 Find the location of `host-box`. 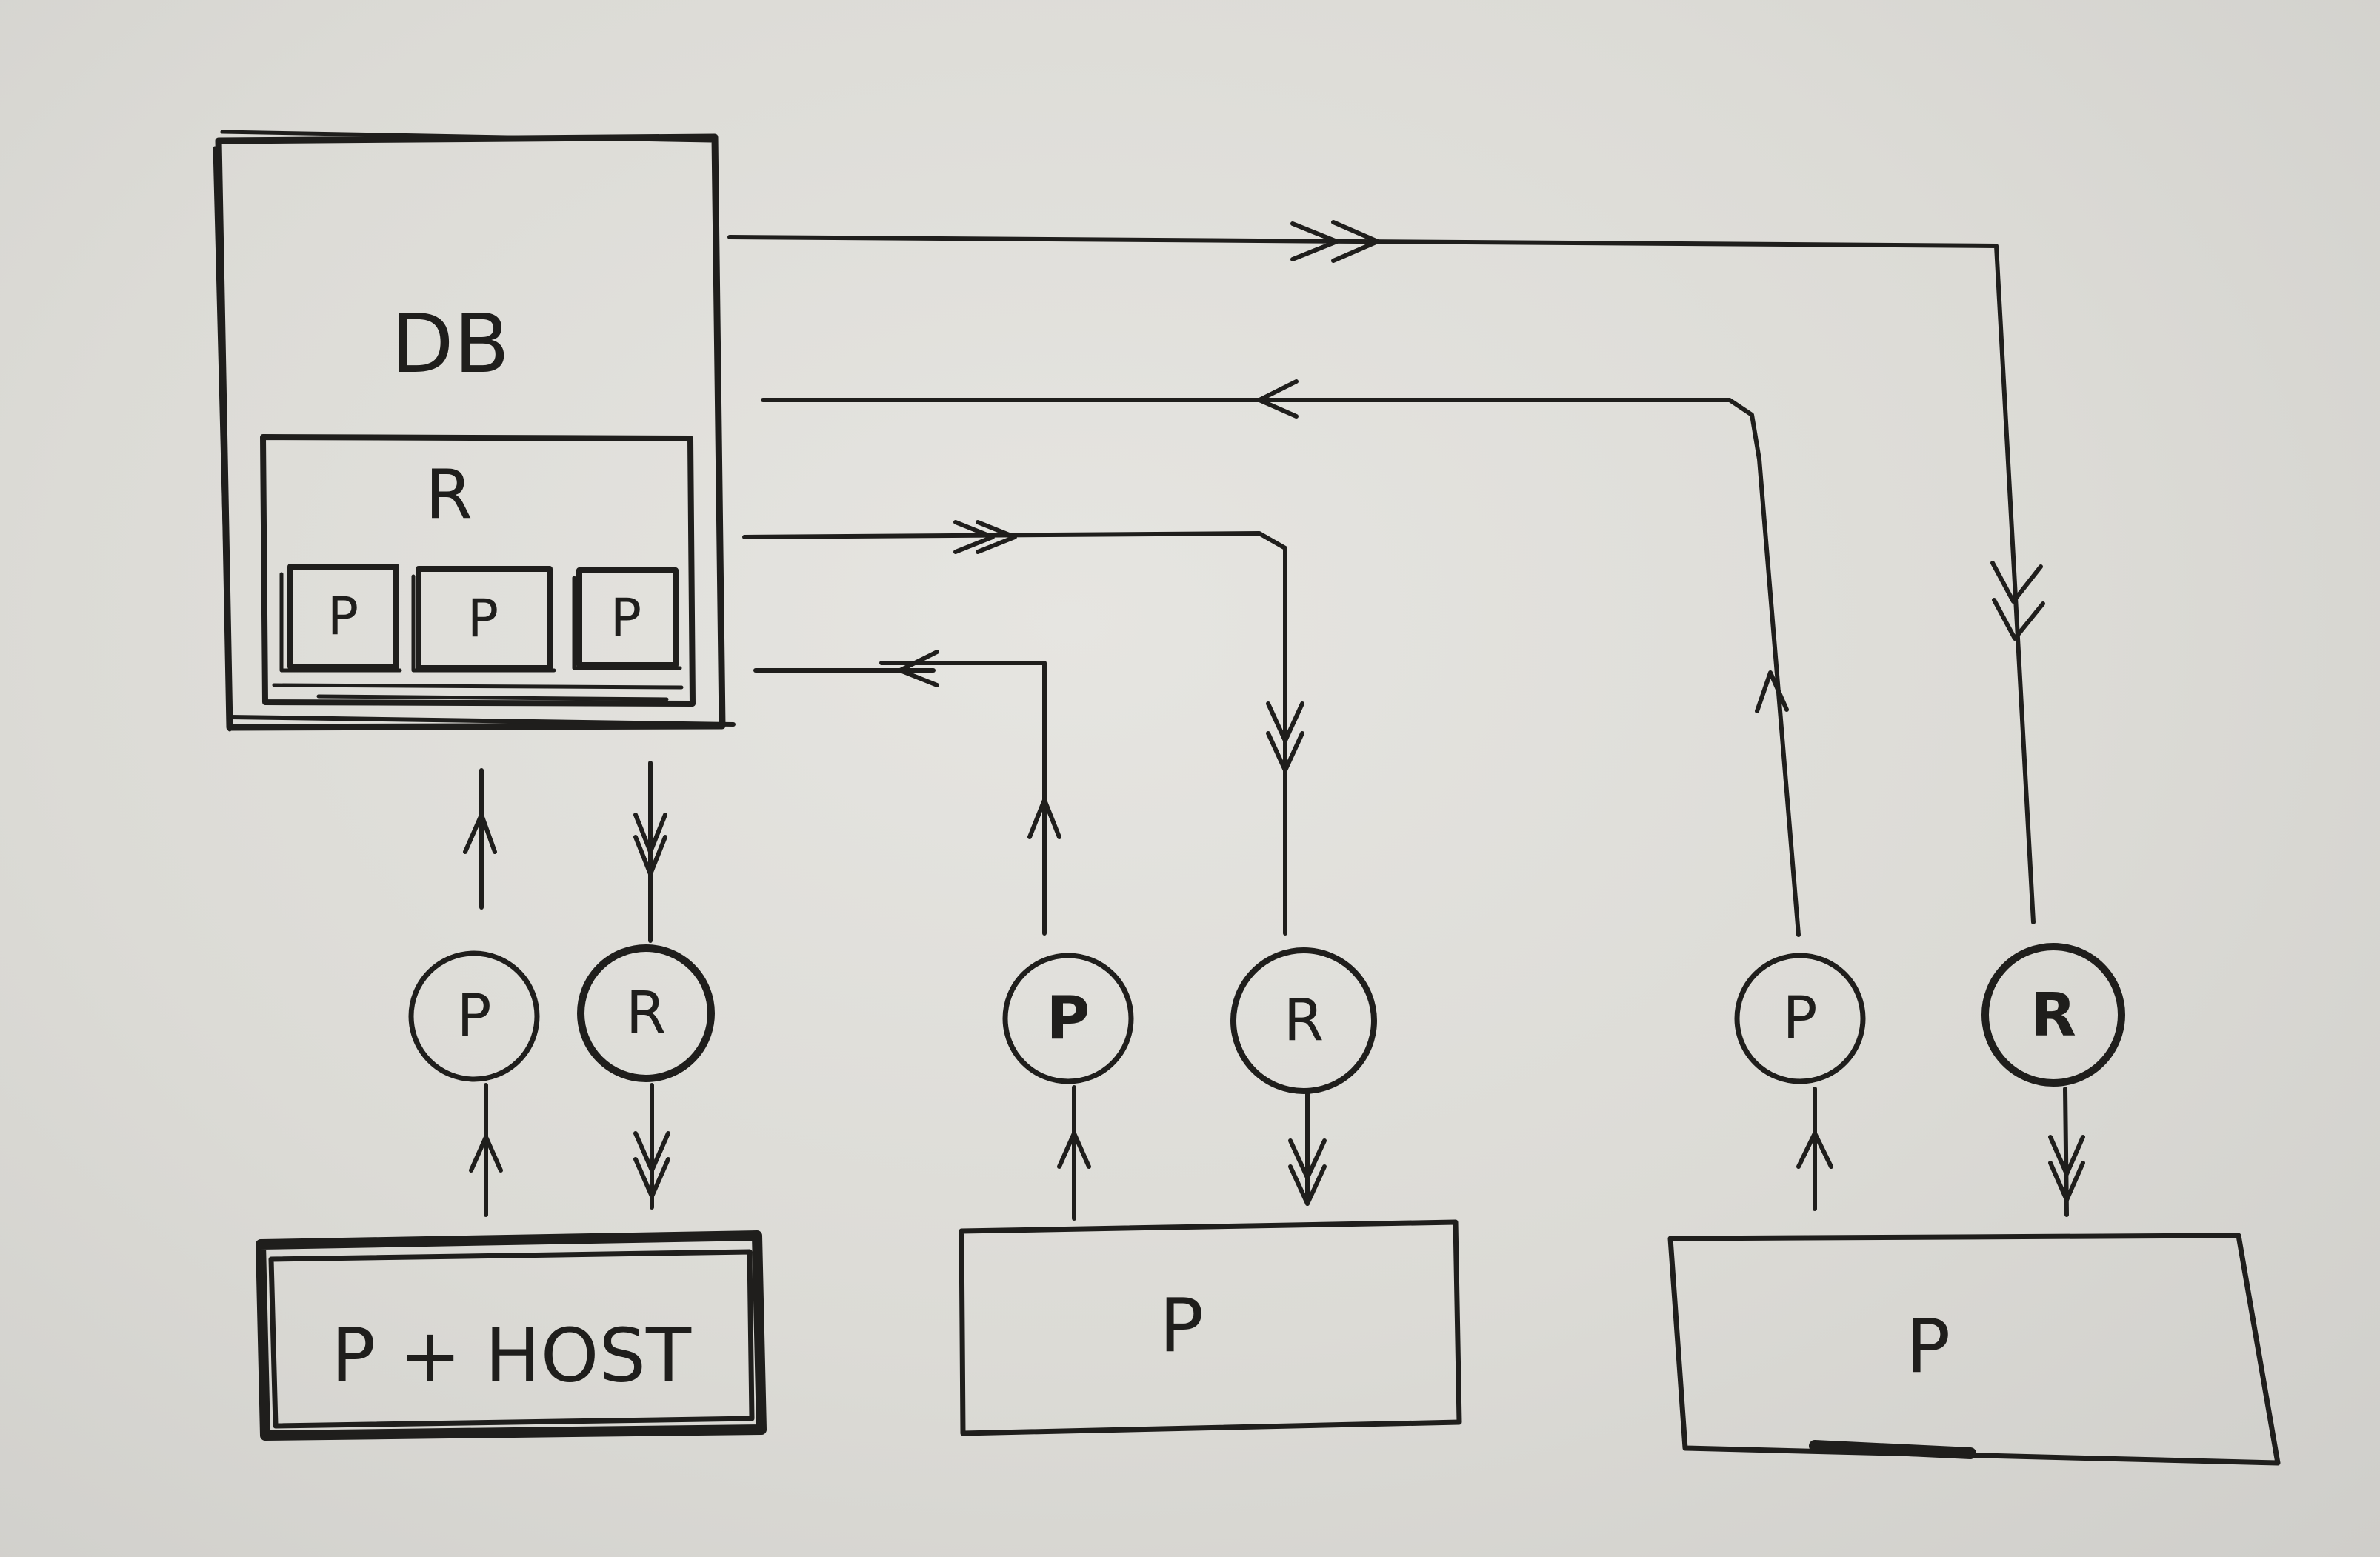

host-box is located at coordinates (512, 1335).